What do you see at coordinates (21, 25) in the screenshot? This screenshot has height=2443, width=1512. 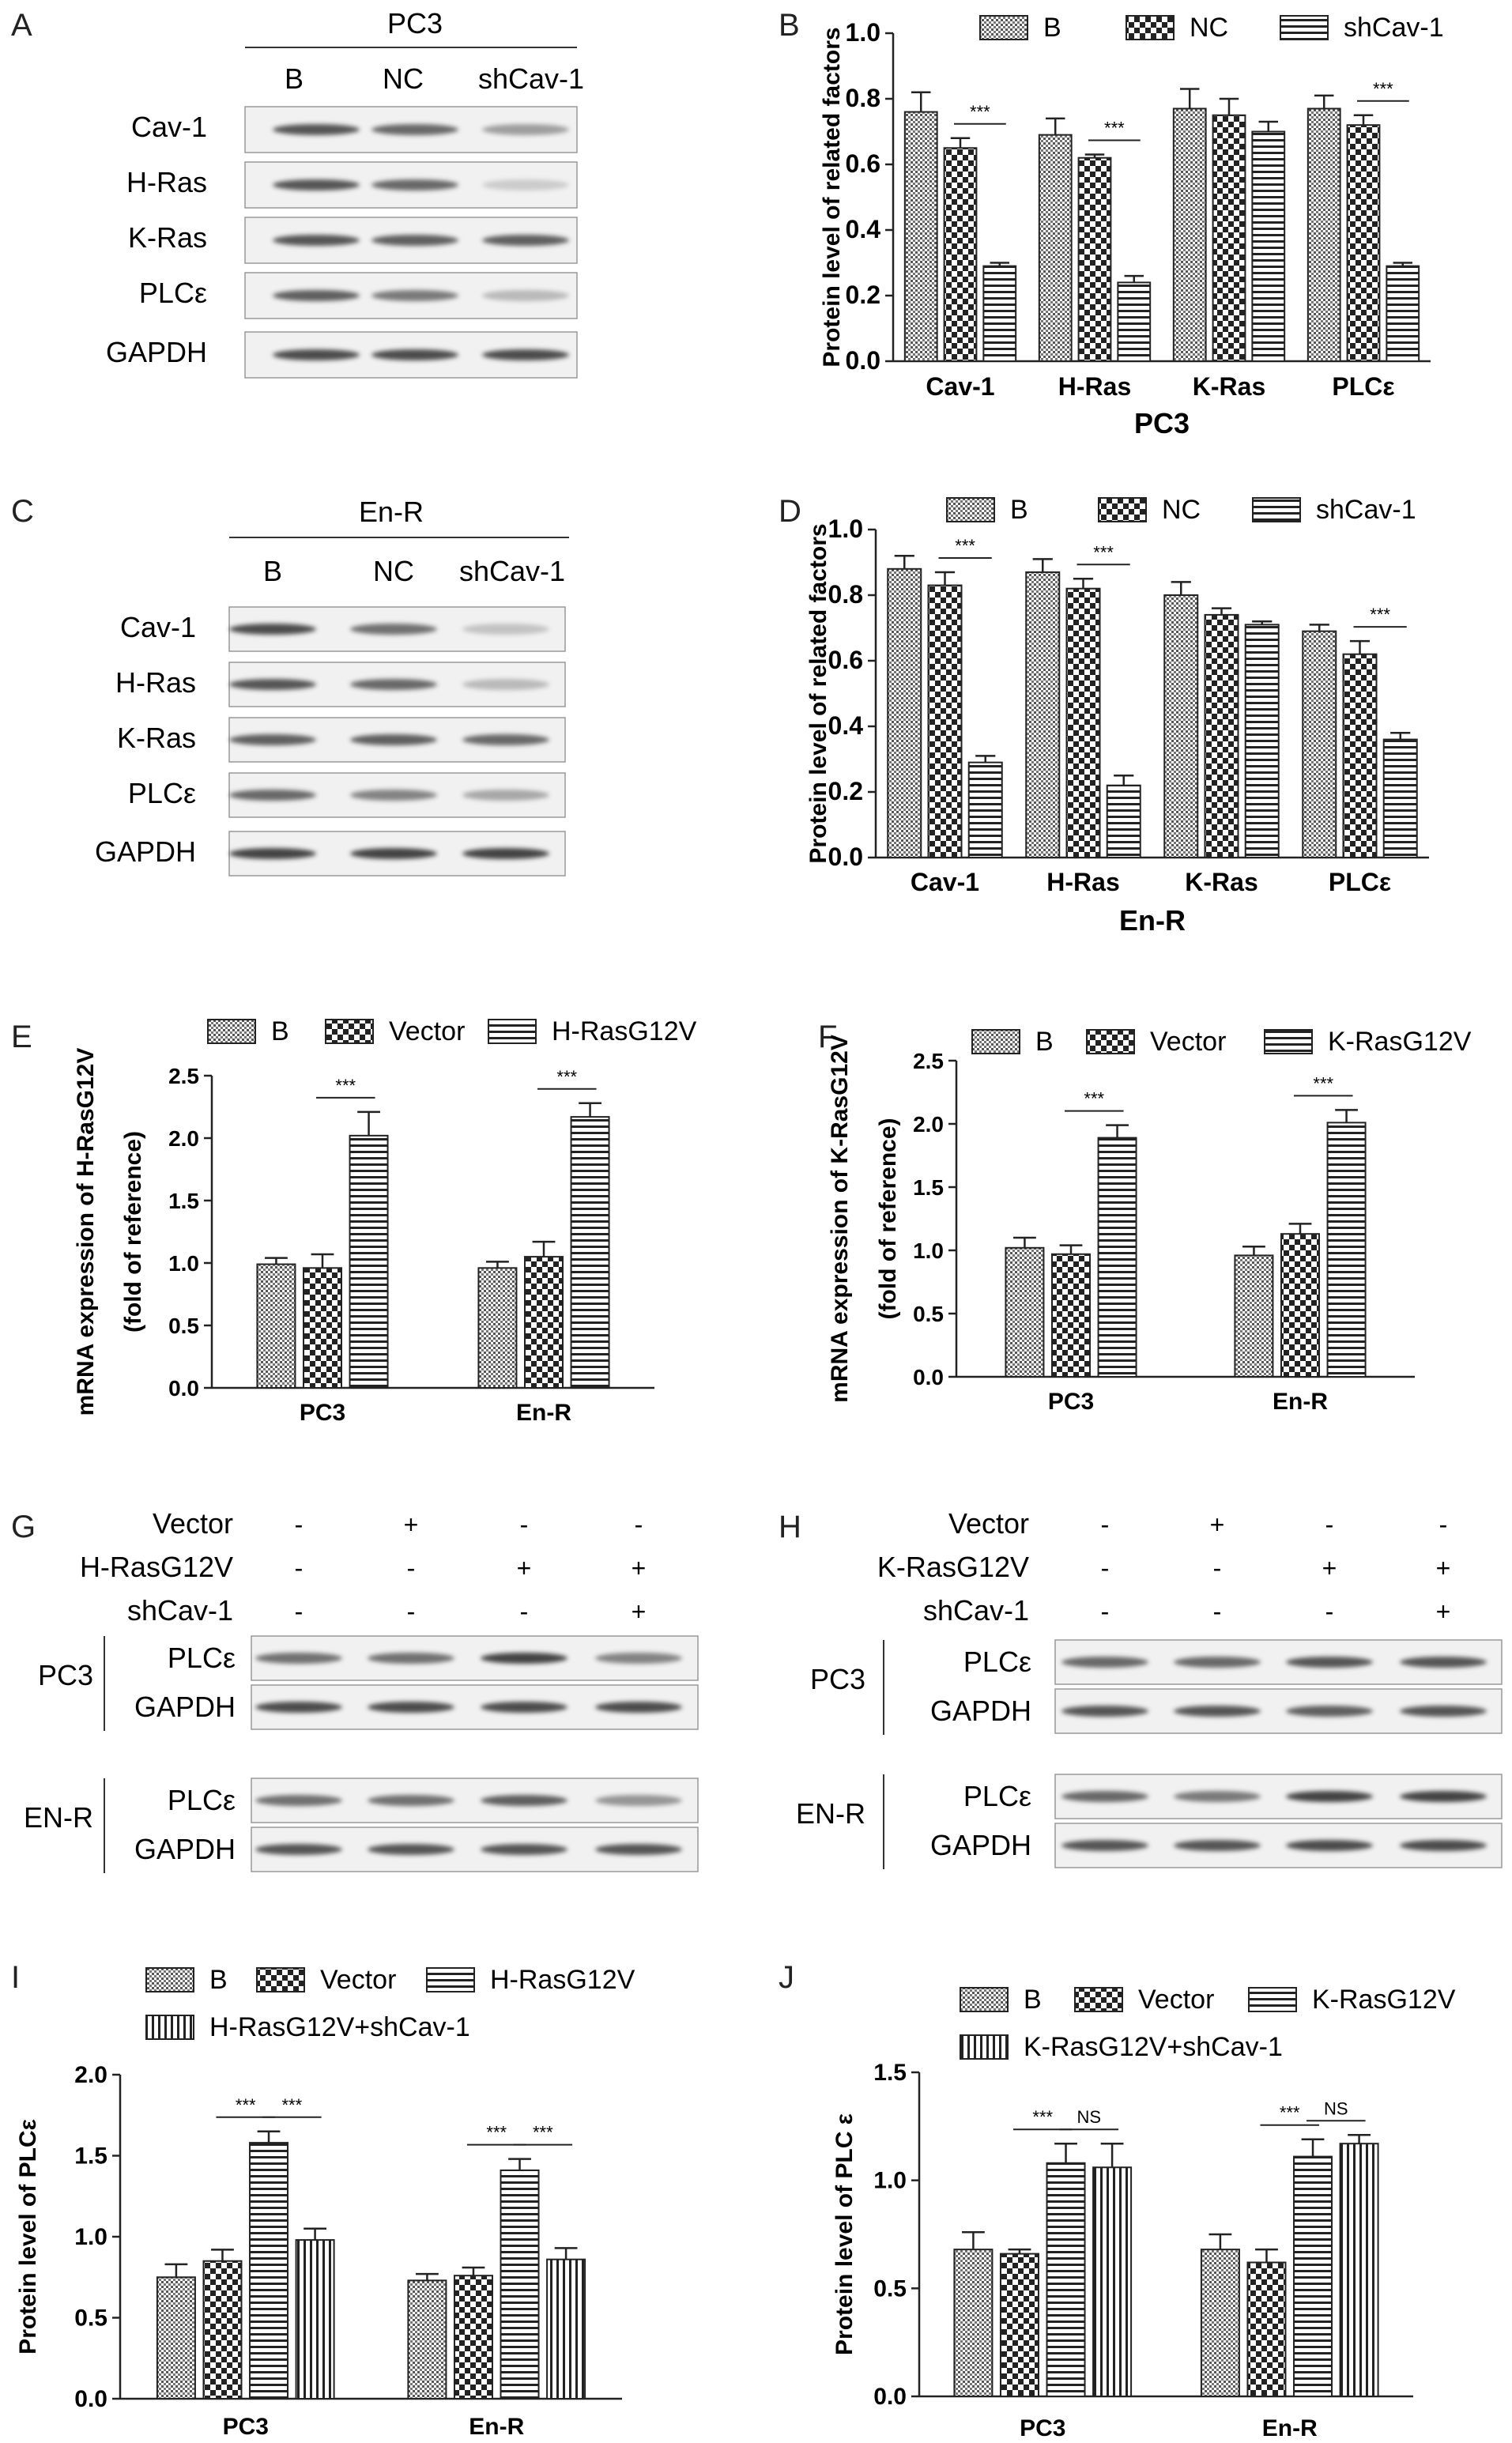 I see `panel-letter-a: A` at bounding box center [21, 25].